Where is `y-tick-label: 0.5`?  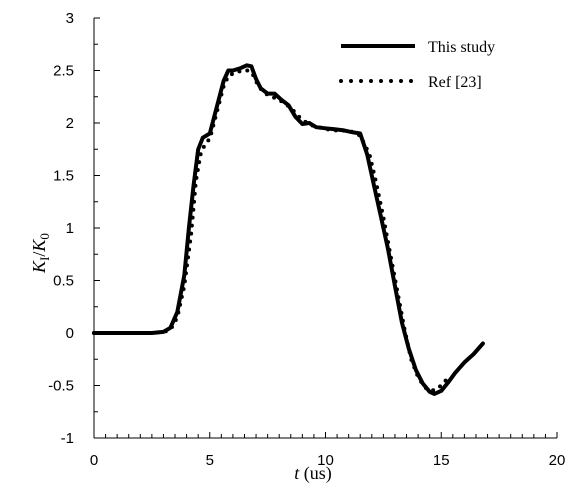
y-tick-label: 0.5 is located at coordinates (63, 281).